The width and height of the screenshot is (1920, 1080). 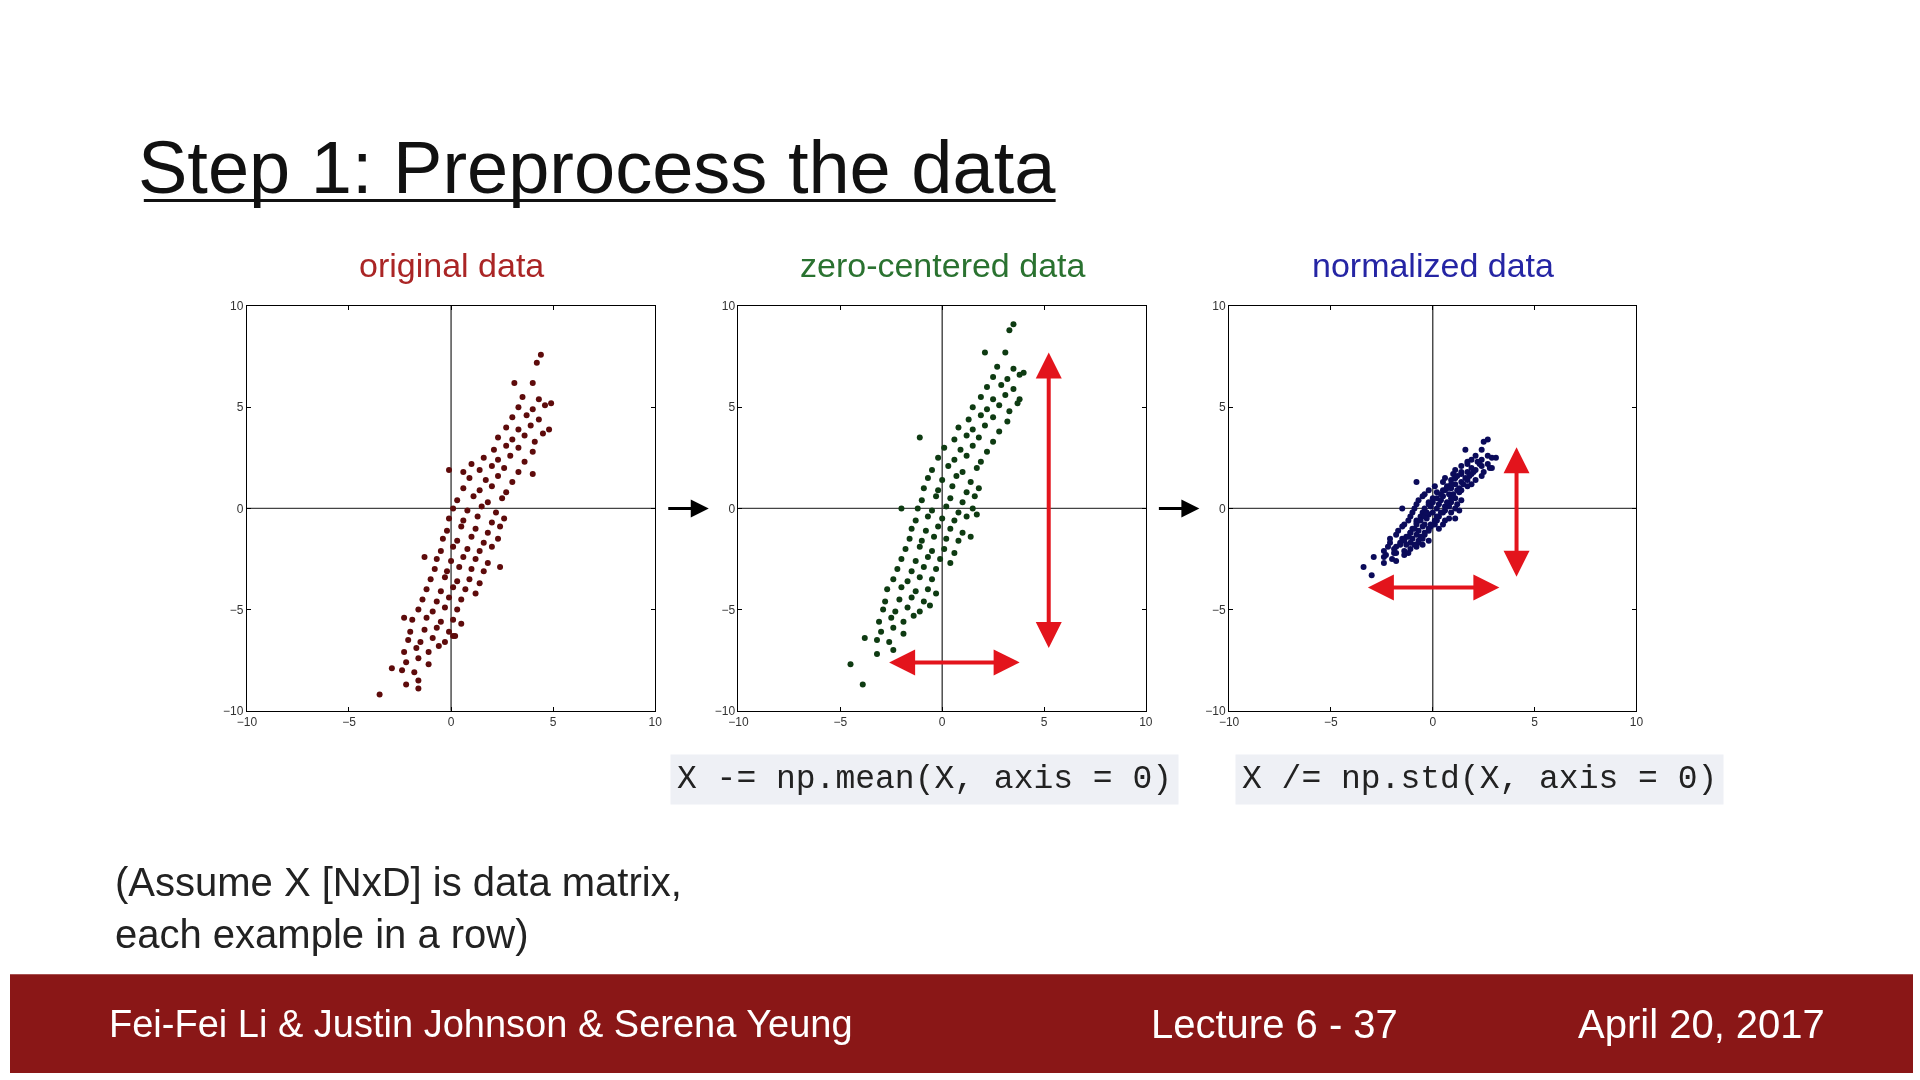 What do you see at coordinates (597, 167) in the screenshot?
I see `text: Step 1: Preprocess the data` at bounding box center [597, 167].